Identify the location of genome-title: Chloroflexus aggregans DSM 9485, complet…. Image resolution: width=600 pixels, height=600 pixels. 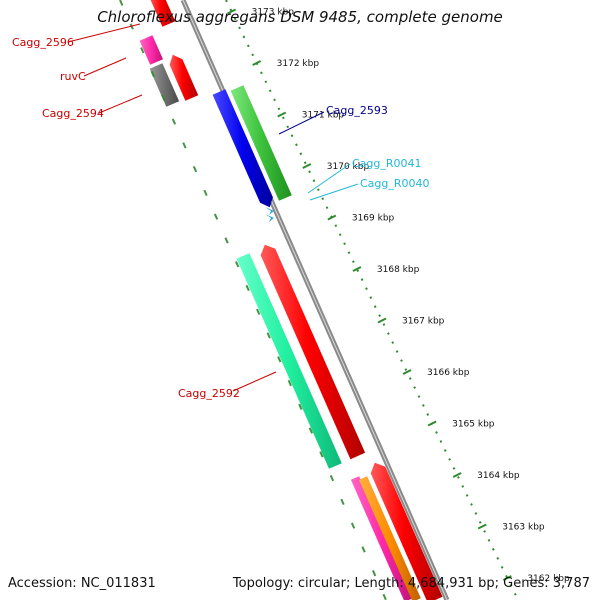
(300, 17).